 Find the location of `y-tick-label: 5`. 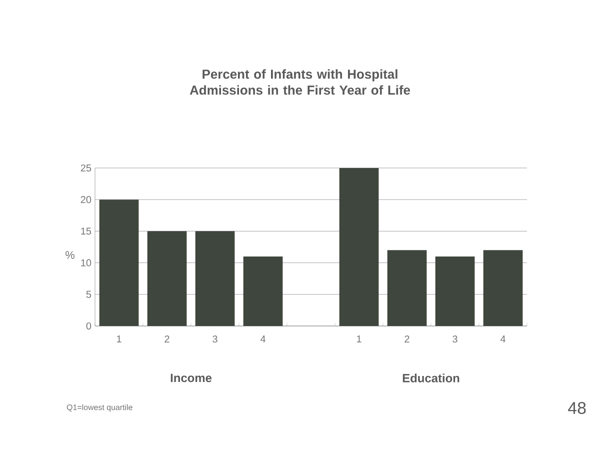

y-tick-label: 5 is located at coordinates (89, 294).